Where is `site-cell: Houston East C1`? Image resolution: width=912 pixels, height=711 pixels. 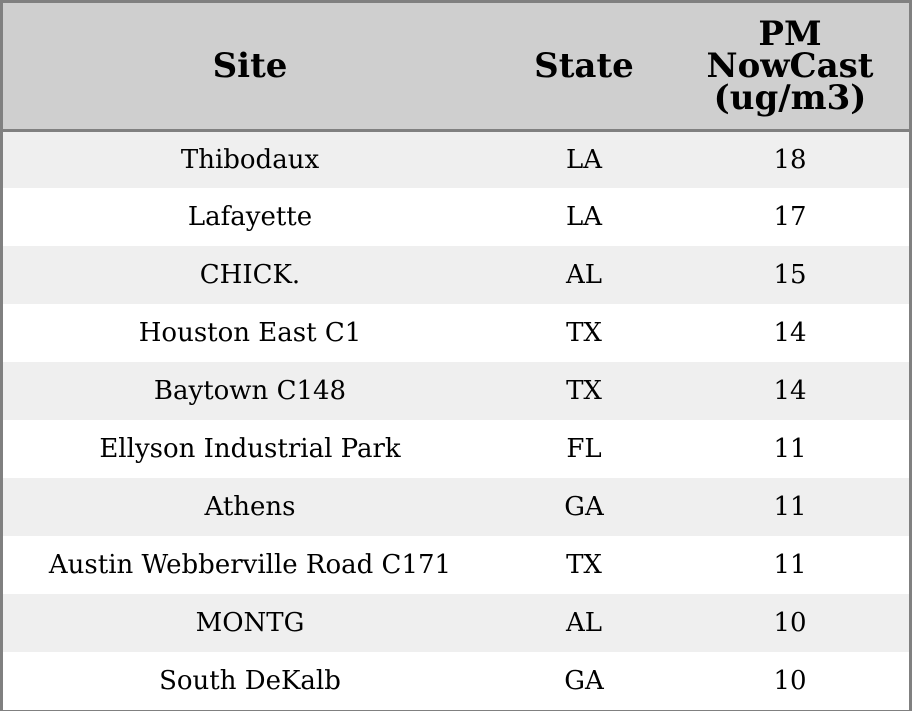
site-cell: Houston East C1 is located at coordinates (250, 333).